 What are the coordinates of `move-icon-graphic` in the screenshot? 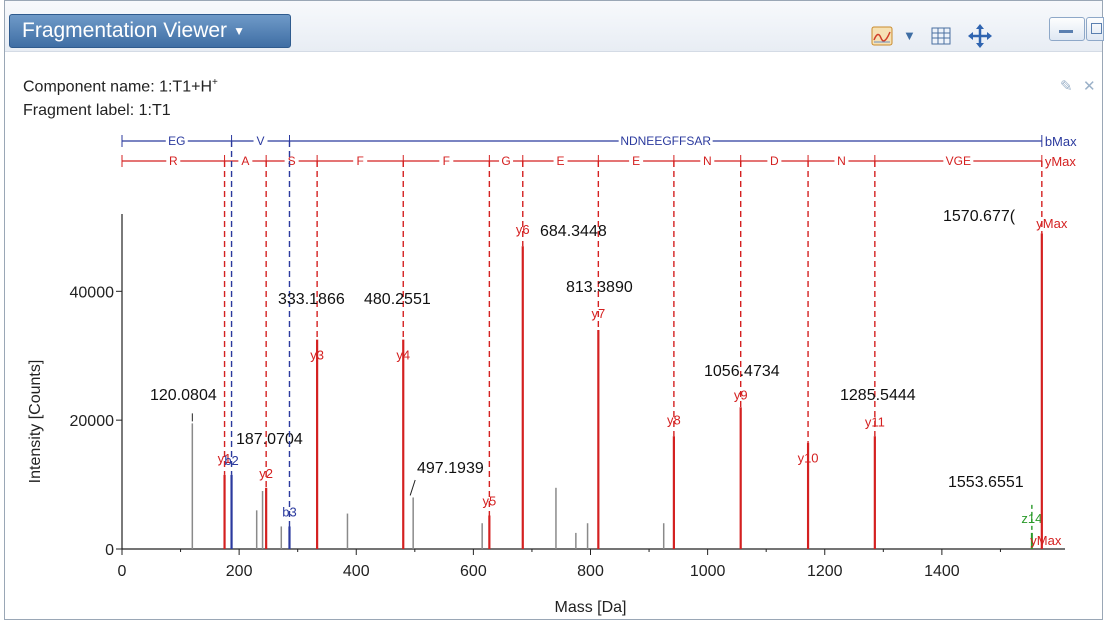 It's located at (980, 36).